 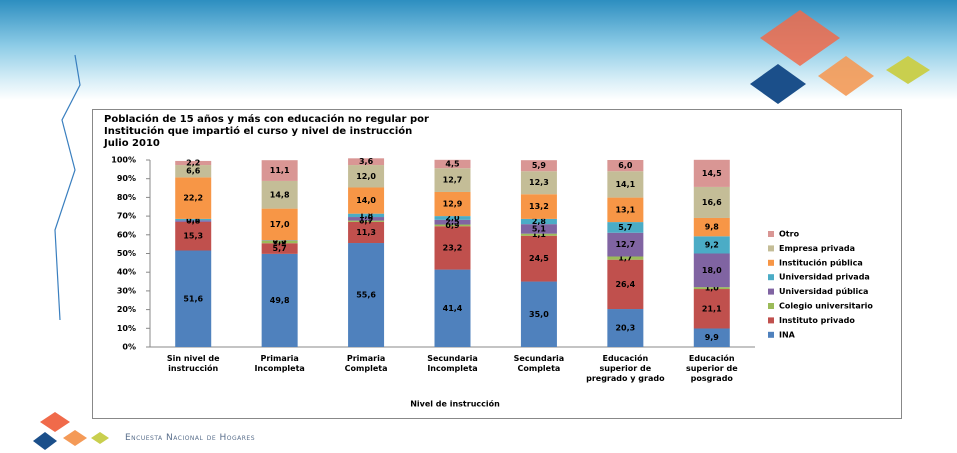 What do you see at coordinates (453, 180) in the screenshot?
I see `value-label: 12,7` at bounding box center [453, 180].